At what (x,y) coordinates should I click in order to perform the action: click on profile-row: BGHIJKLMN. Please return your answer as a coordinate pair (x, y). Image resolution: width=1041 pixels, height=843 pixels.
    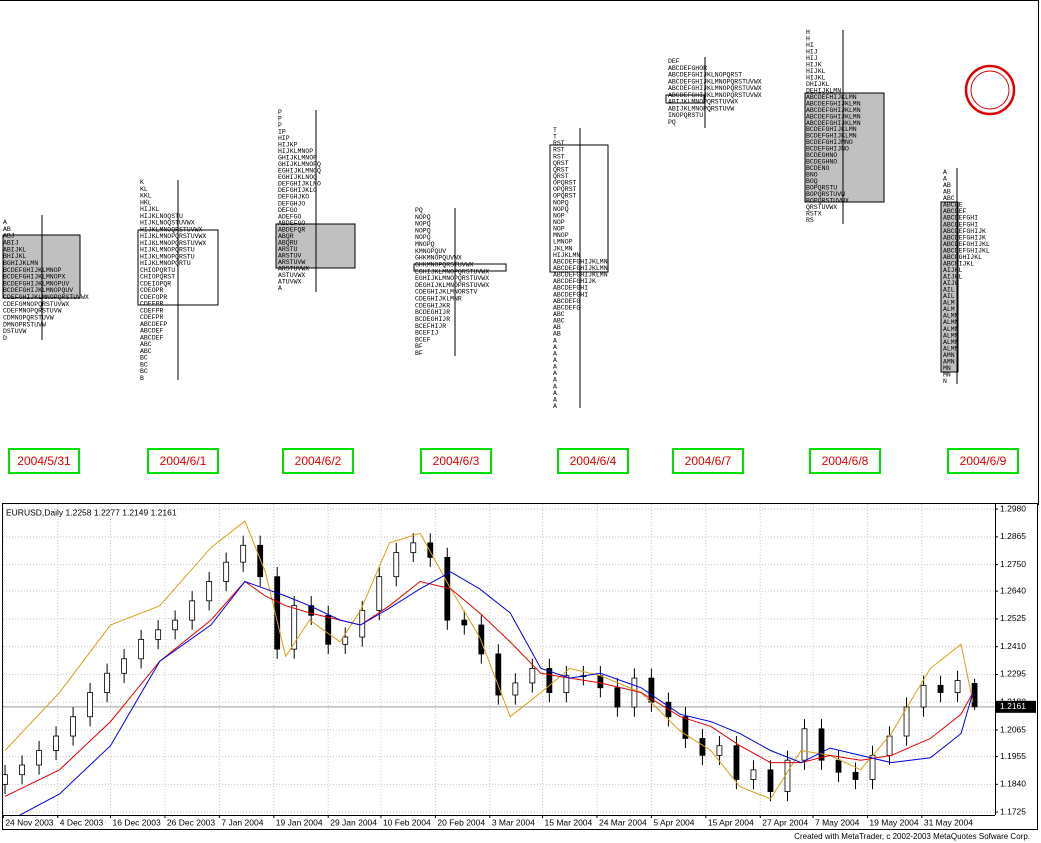
    Looking at the image, I should click on (20, 263).